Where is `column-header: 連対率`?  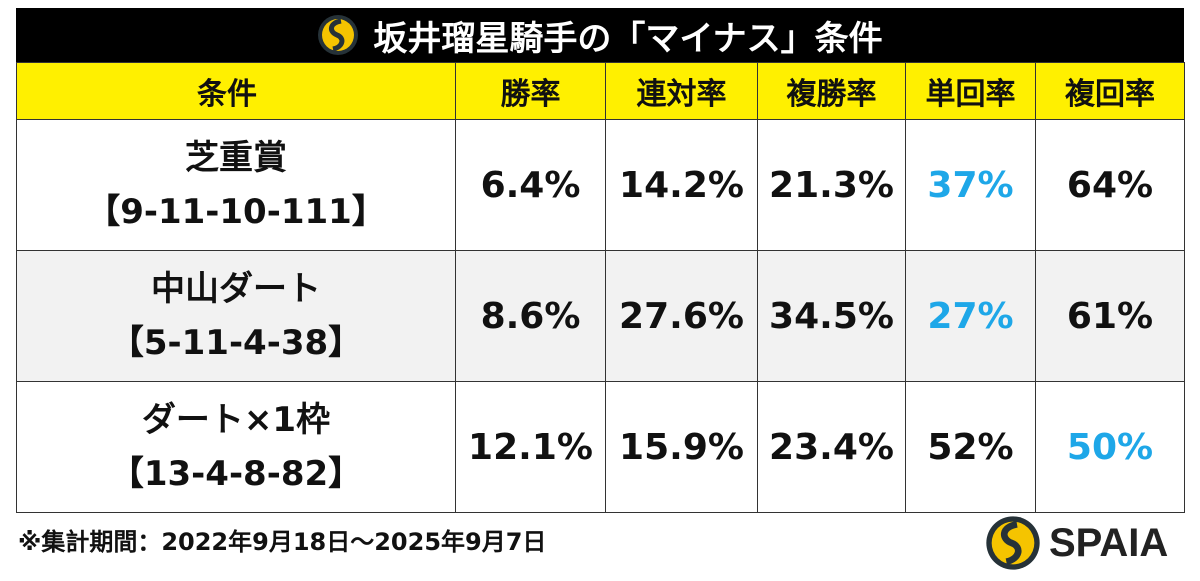 column-header: 連対率 is located at coordinates (681, 91).